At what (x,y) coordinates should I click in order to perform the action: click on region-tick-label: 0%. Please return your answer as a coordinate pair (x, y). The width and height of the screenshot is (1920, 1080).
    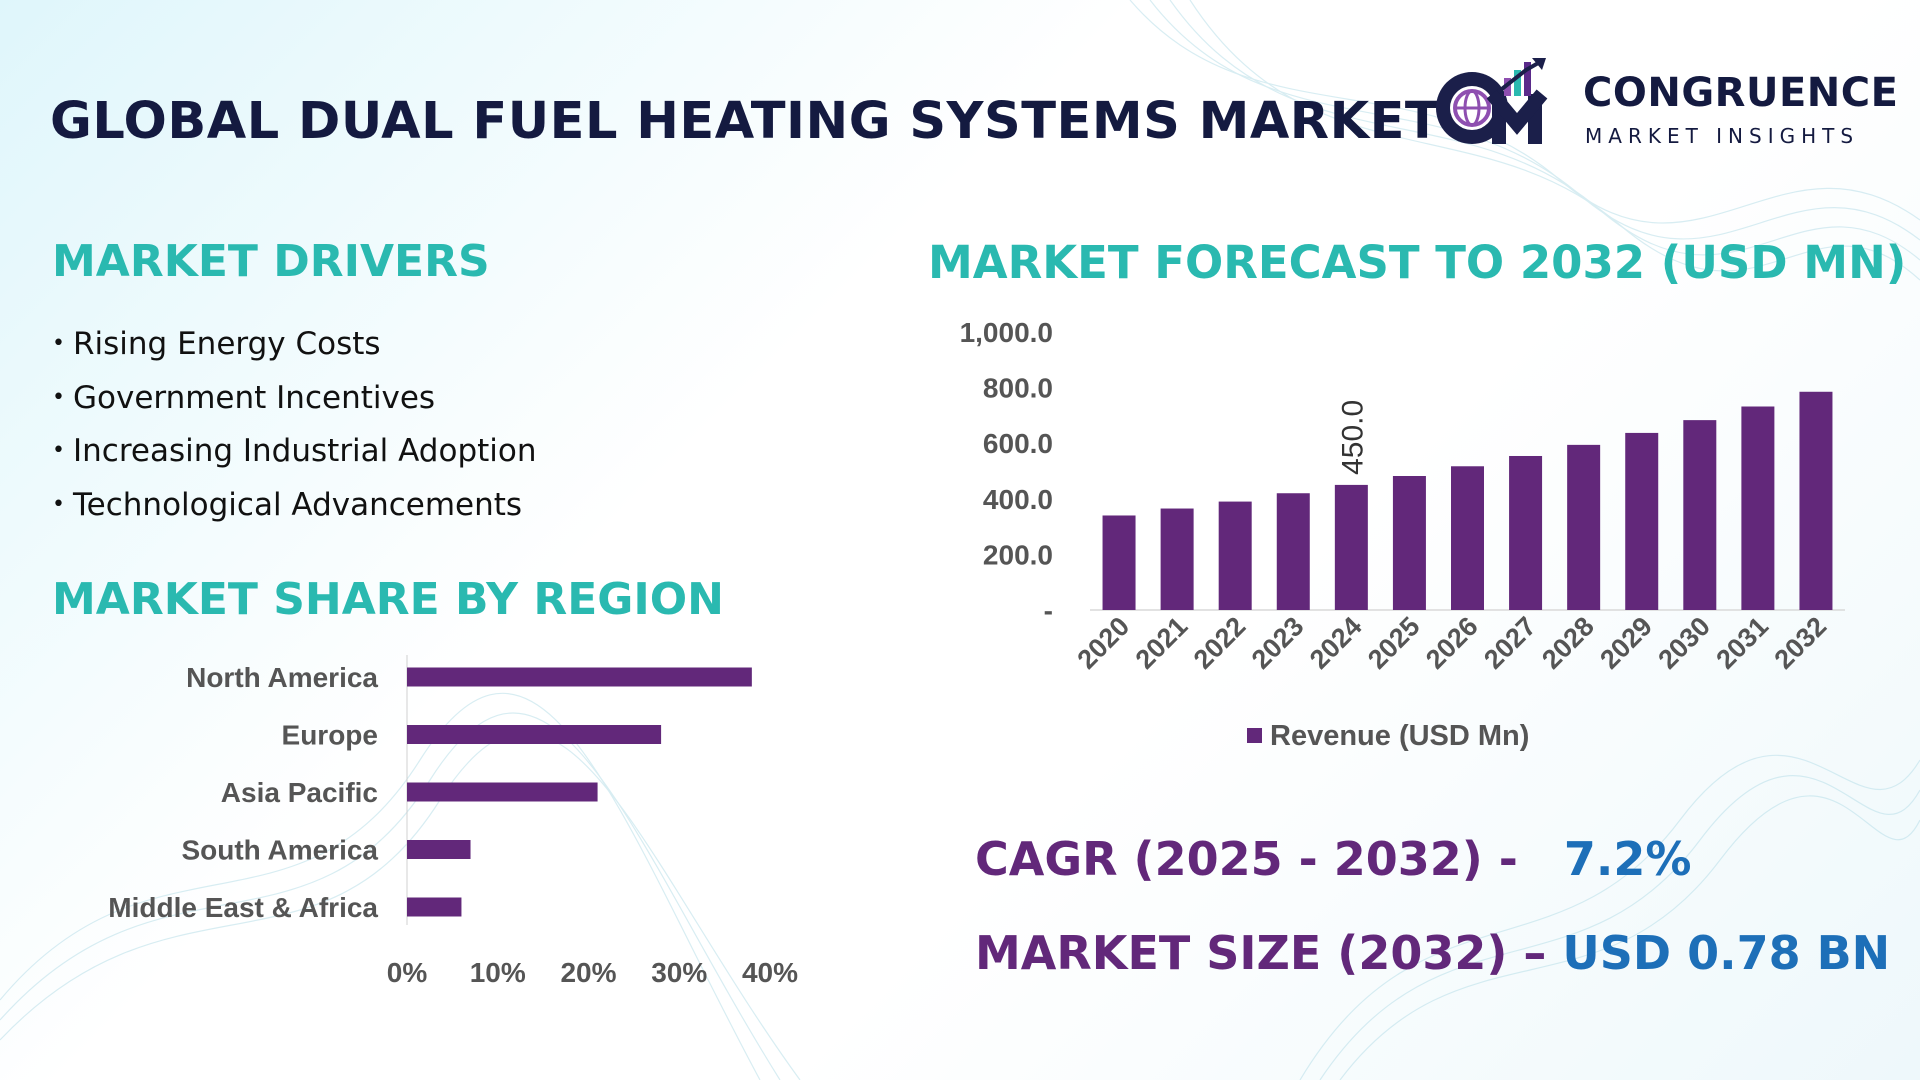
    Looking at the image, I should click on (407, 972).